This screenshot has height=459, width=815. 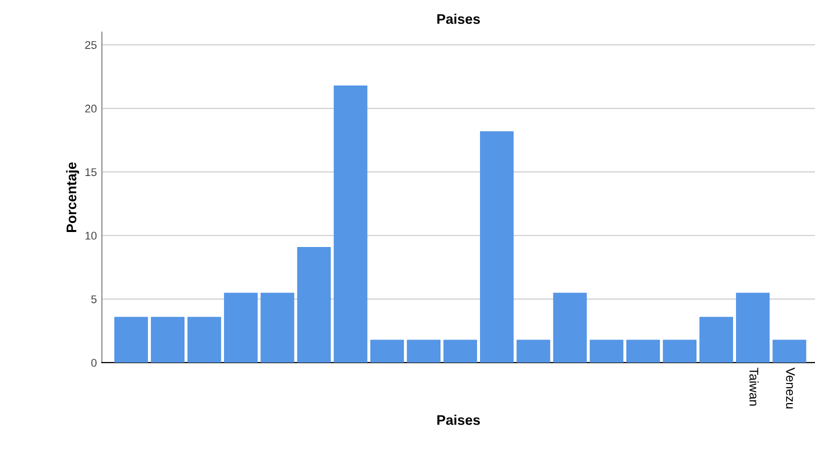 What do you see at coordinates (754, 387) in the screenshot?
I see `x-tick-label: Taiwan` at bounding box center [754, 387].